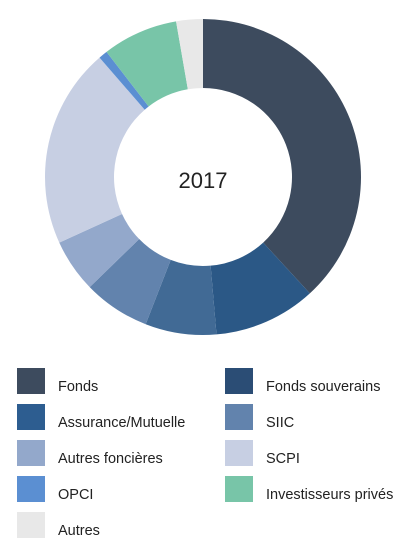 Image resolution: width=400 pixels, height=543 pixels. I want to click on legend-item: Investisseurs privés, so click(312, 489).